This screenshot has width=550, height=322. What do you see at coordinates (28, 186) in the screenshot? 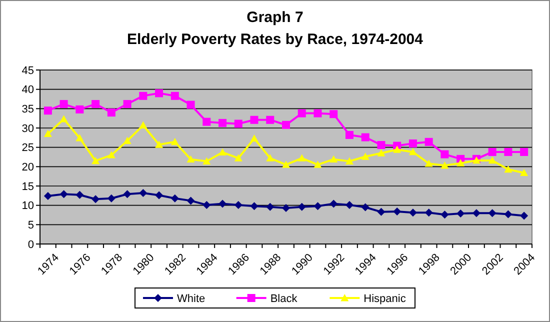
I see `y-tick-label: 15` at bounding box center [28, 186].